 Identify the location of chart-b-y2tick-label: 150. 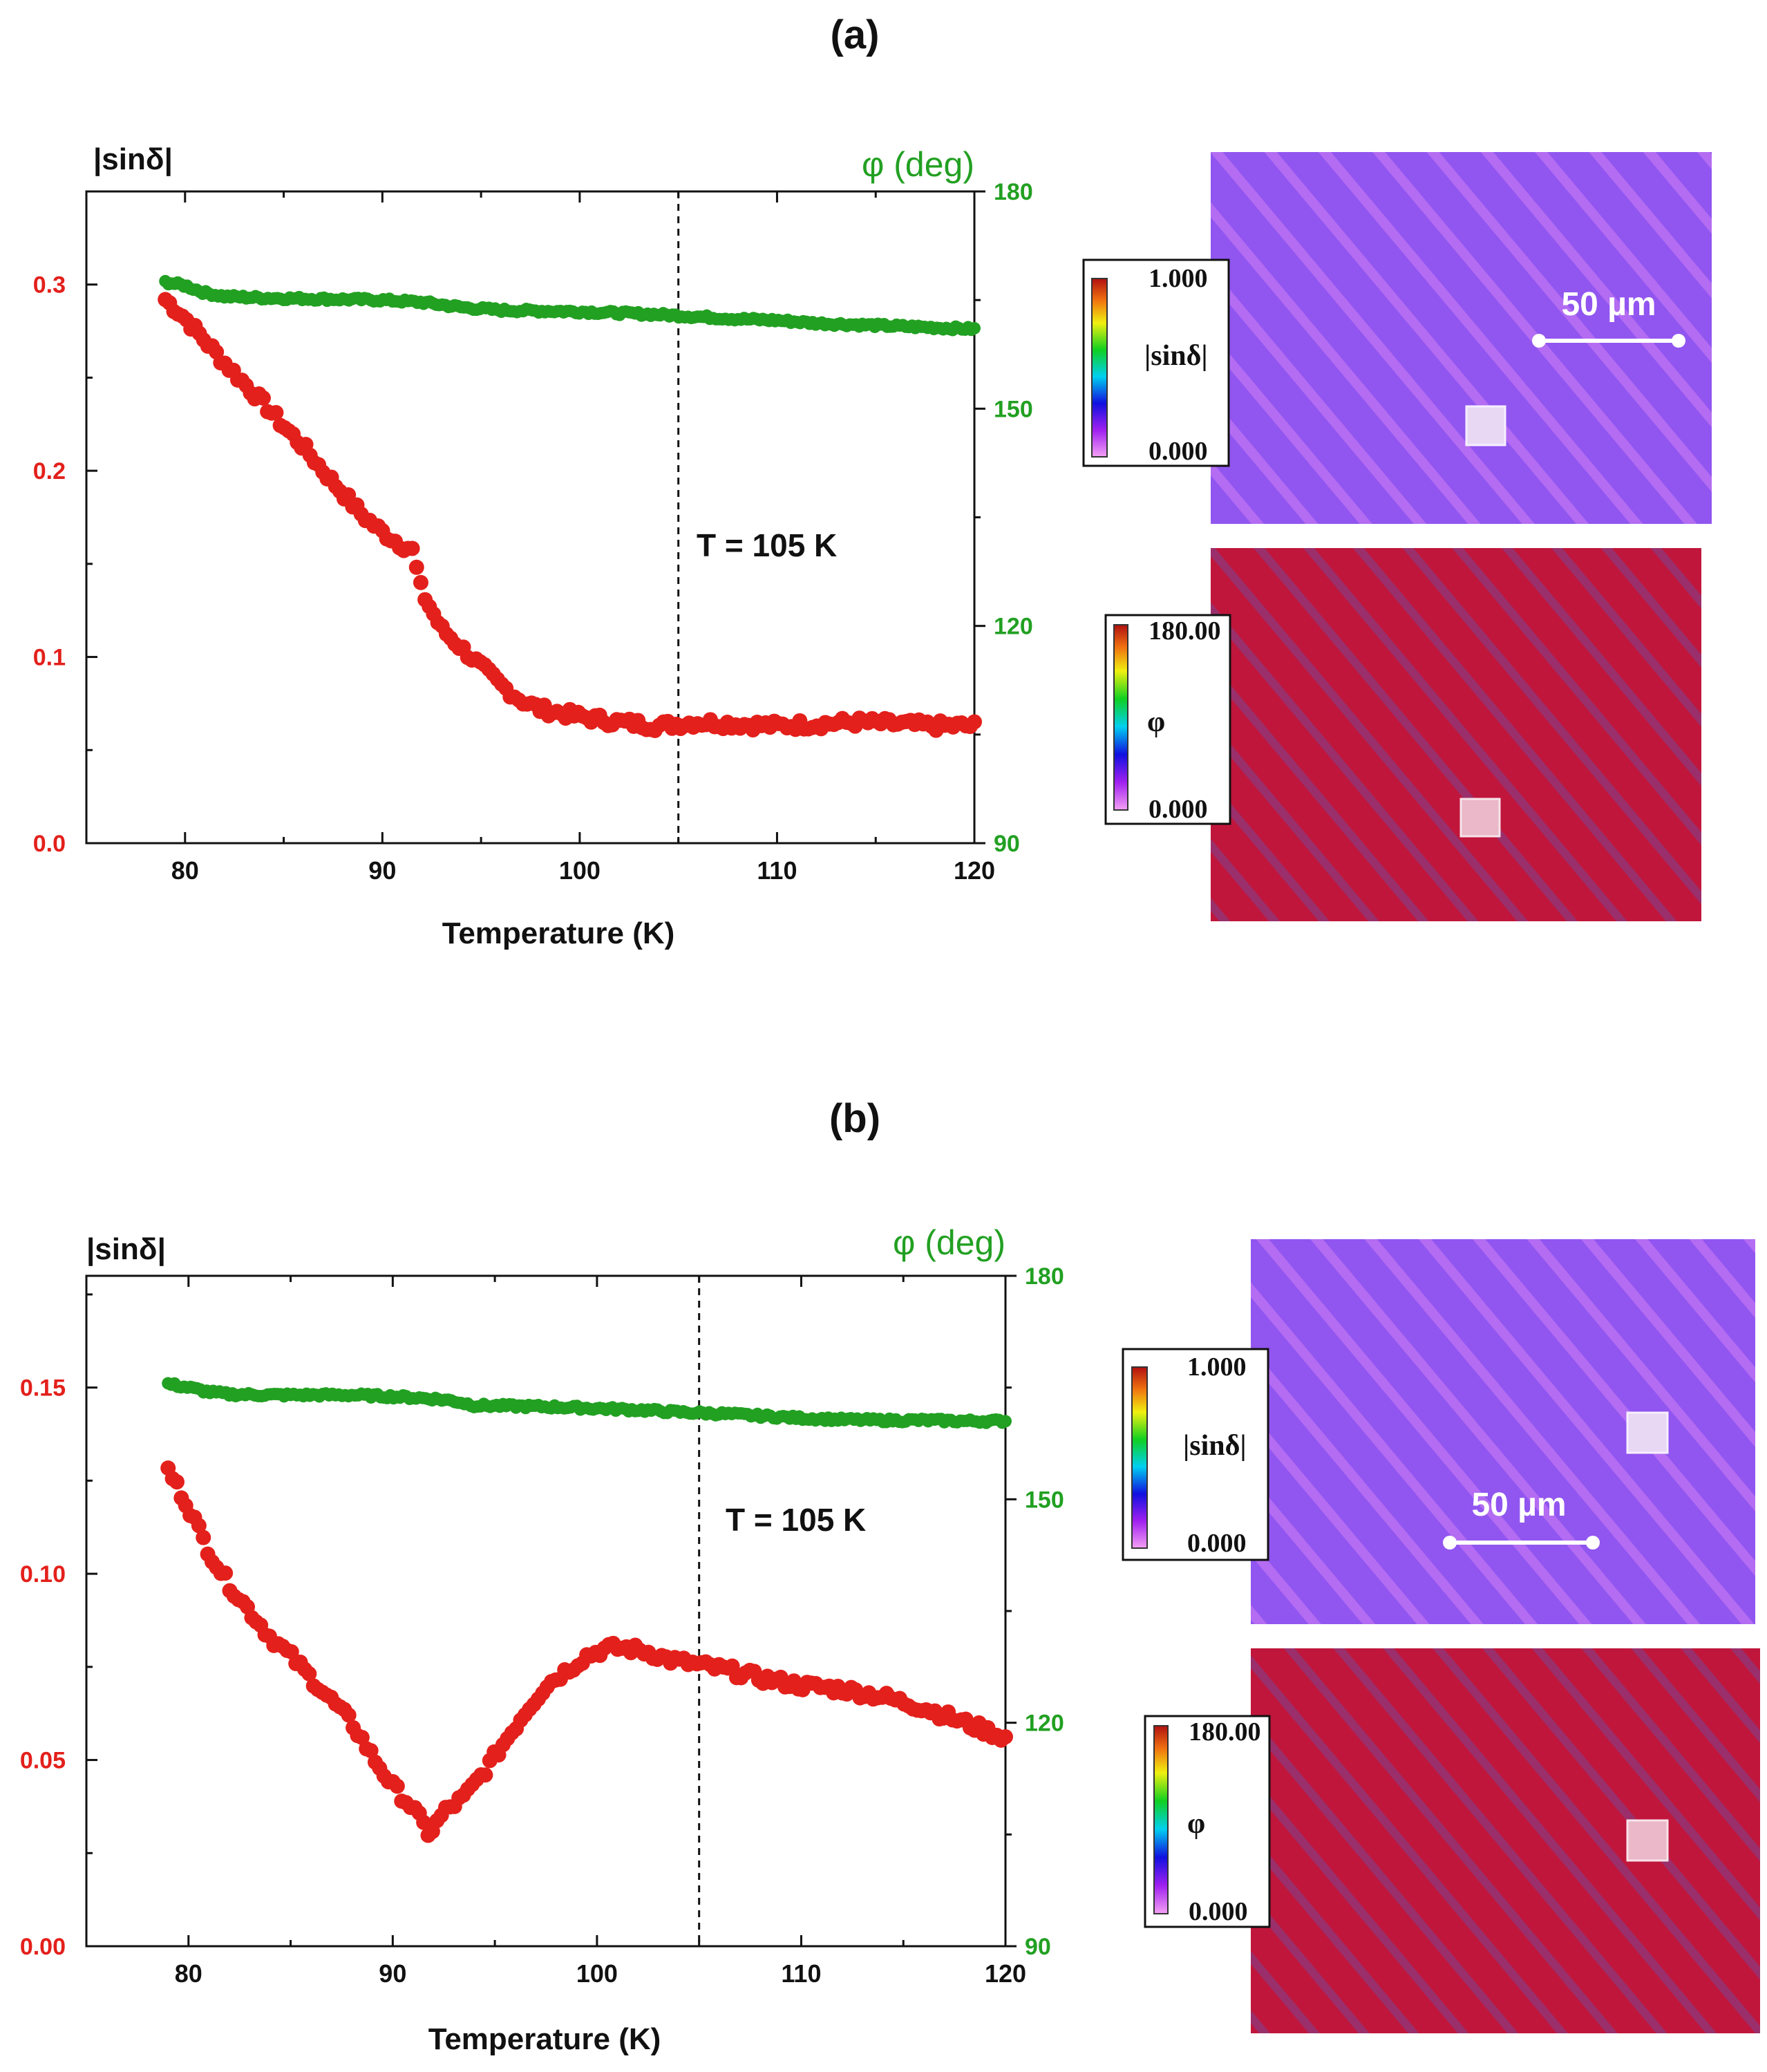
(1044, 1500).